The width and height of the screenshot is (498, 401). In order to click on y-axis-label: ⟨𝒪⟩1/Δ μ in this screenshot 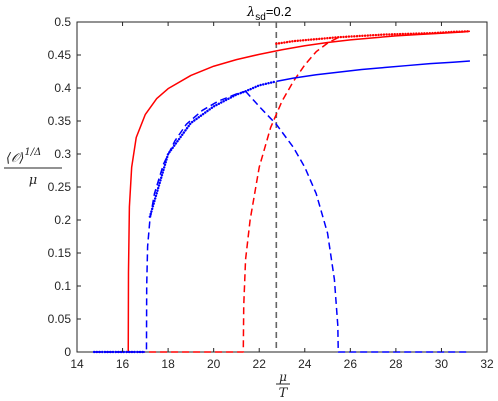, I will do `click(33, 167)`.